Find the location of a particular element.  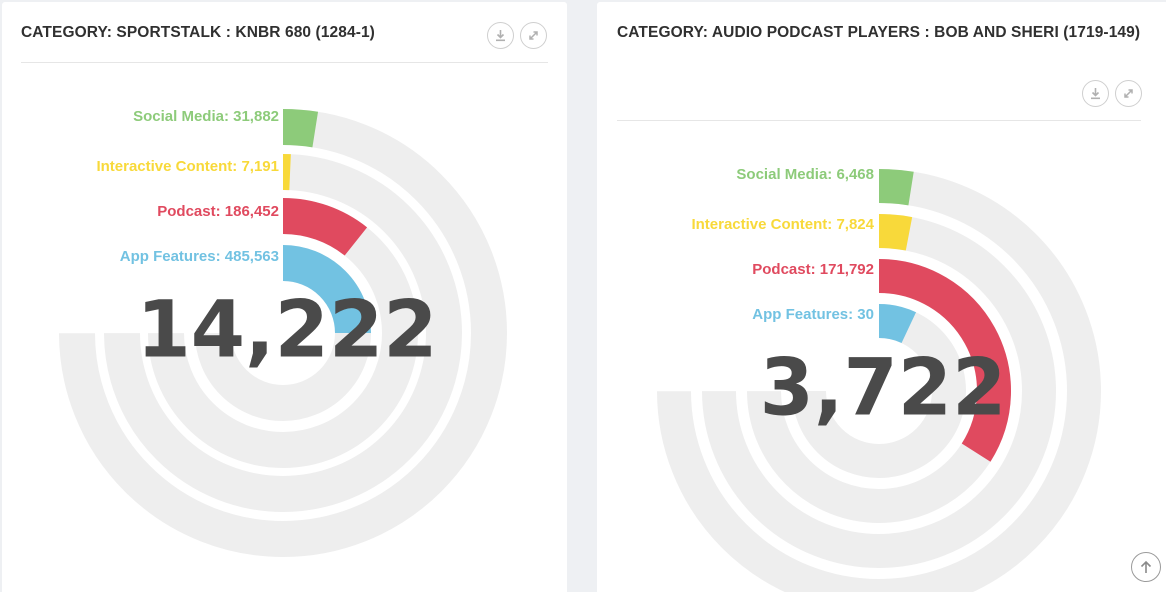

series-social-media-label: Social Media: 6,468 is located at coordinates (805, 174).